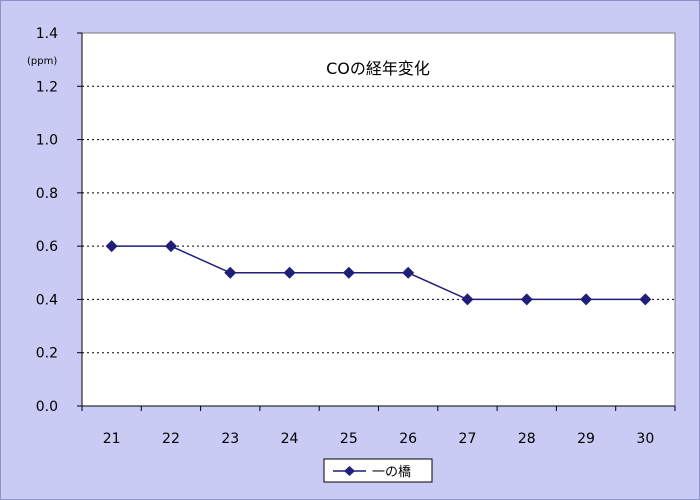  What do you see at coordinates (378, 426) in the screenshot?
I see `x-axis-ticks: 21 22 23 24 25 26 27 28 29 30` at bounding box center [378, 426].